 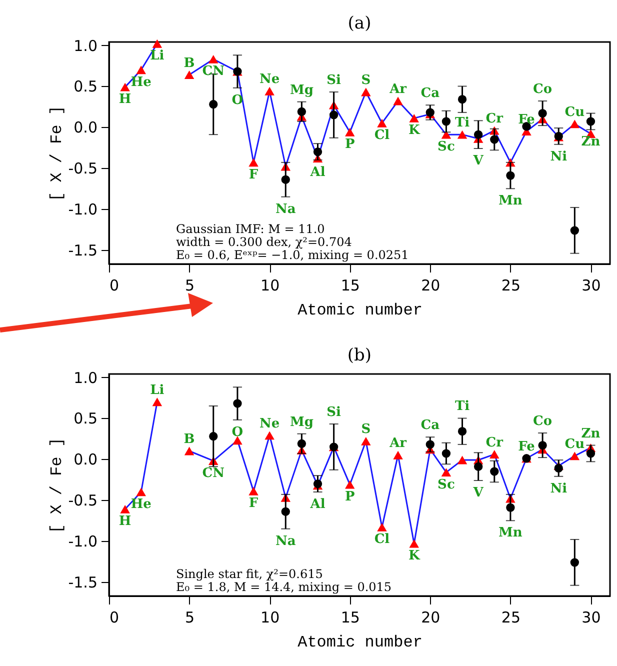 What do you see at coordinates (559, 156) in the screenshot?
I see `annotation: Ni` at bounding box center [559, 156].